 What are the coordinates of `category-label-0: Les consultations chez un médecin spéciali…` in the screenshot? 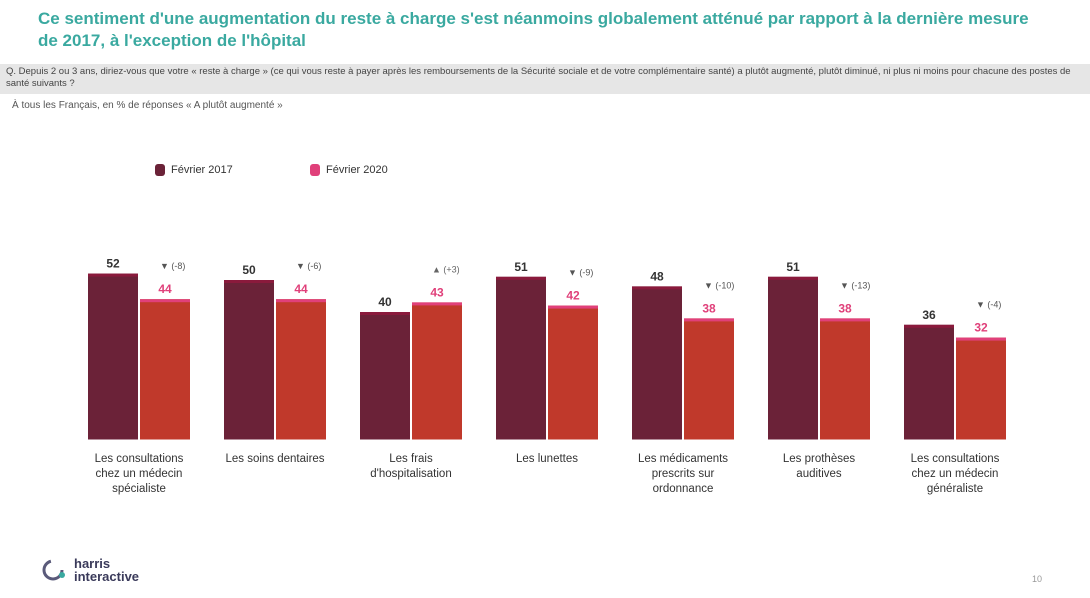 It's located at (139, 474).